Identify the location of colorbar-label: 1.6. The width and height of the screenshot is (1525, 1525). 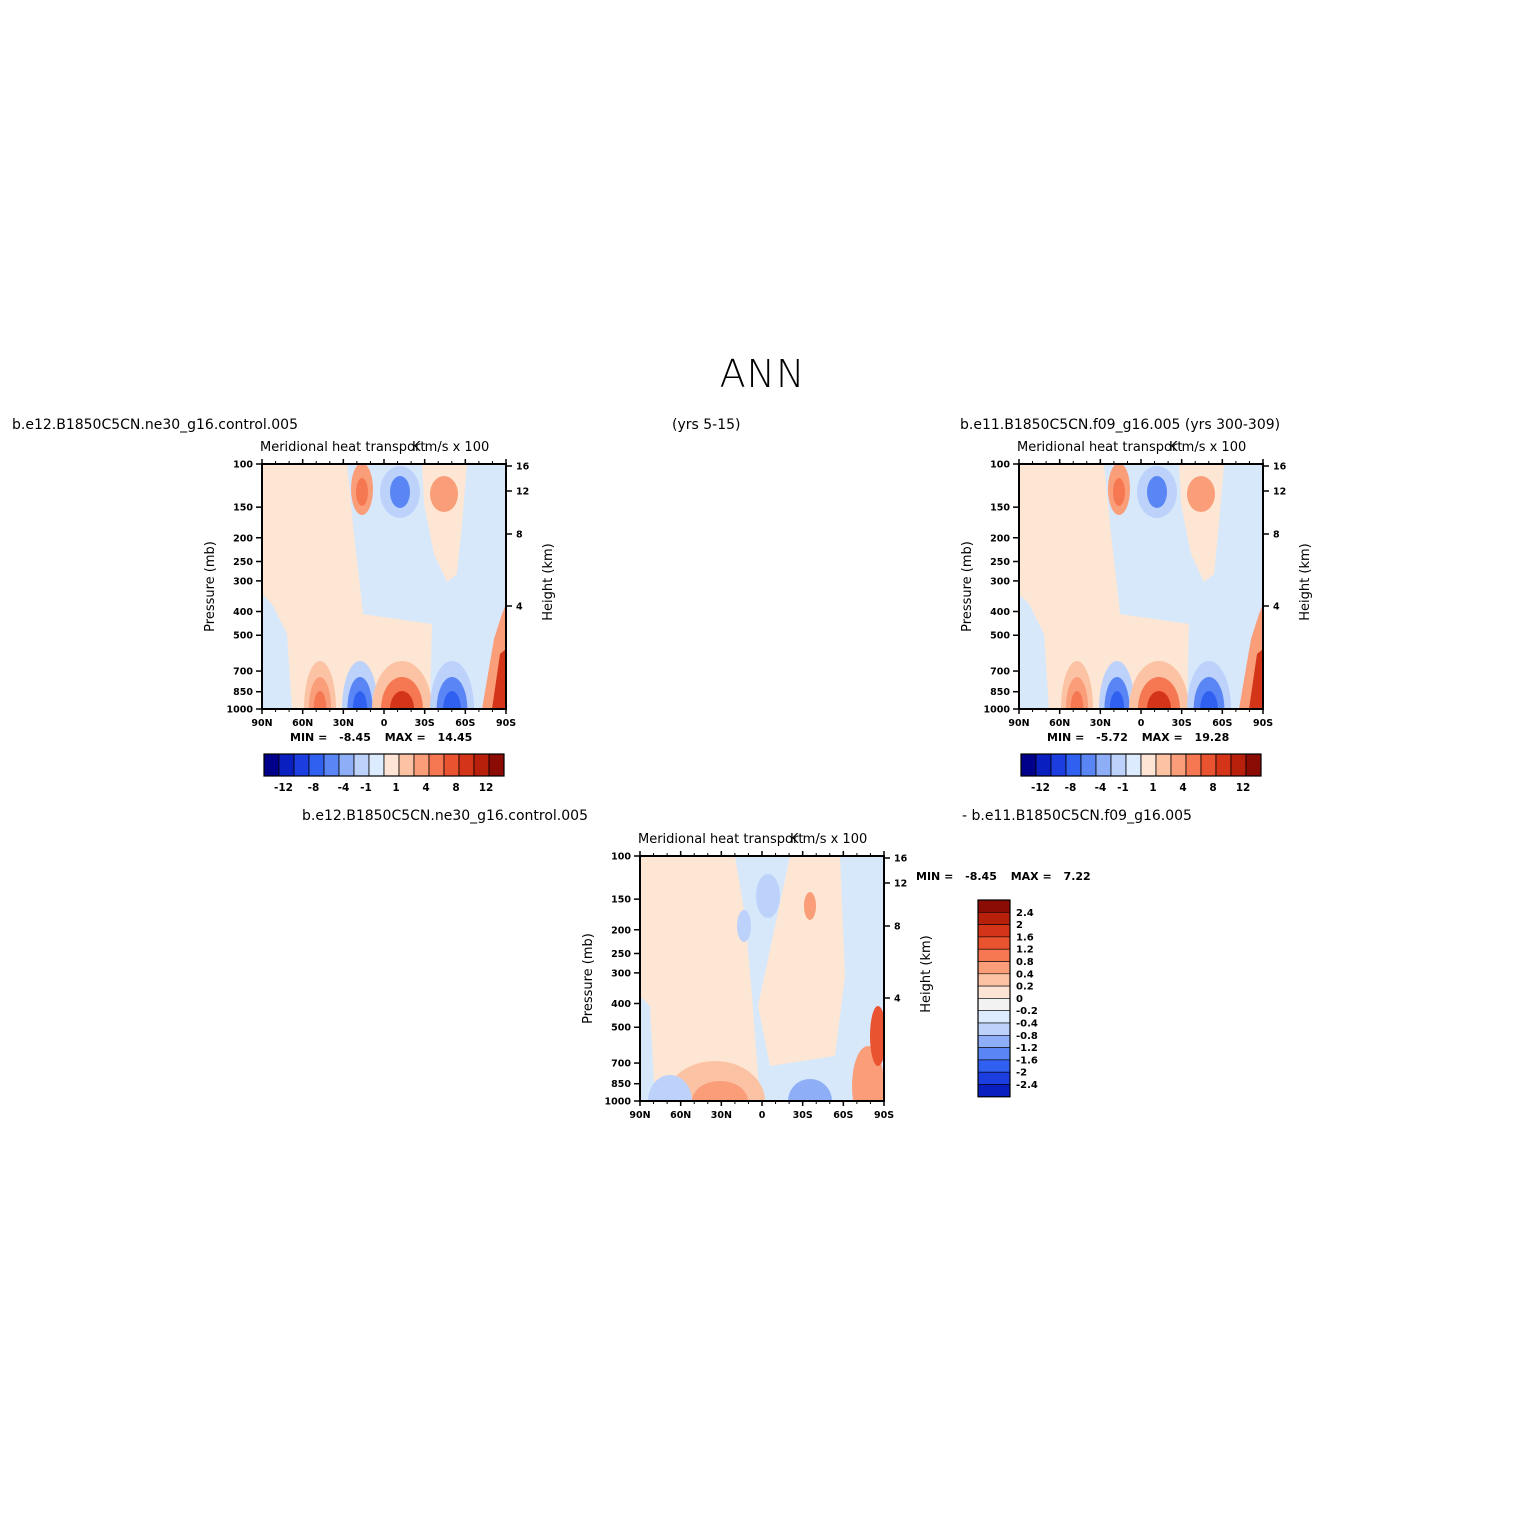
(1025, 937).